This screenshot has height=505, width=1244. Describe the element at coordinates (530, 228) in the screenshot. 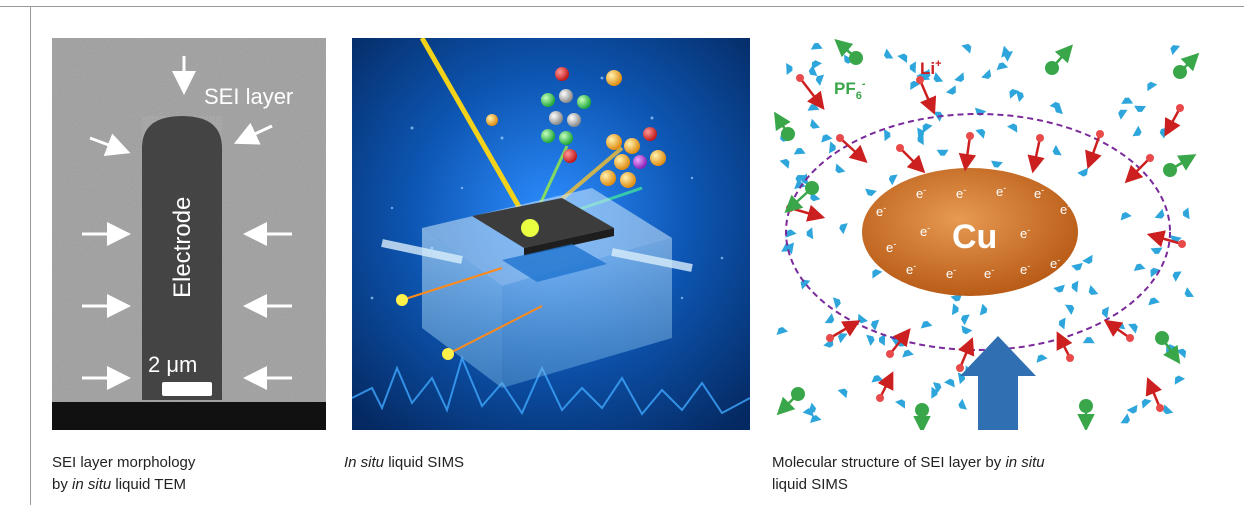

I see `impact-spot` at that location.